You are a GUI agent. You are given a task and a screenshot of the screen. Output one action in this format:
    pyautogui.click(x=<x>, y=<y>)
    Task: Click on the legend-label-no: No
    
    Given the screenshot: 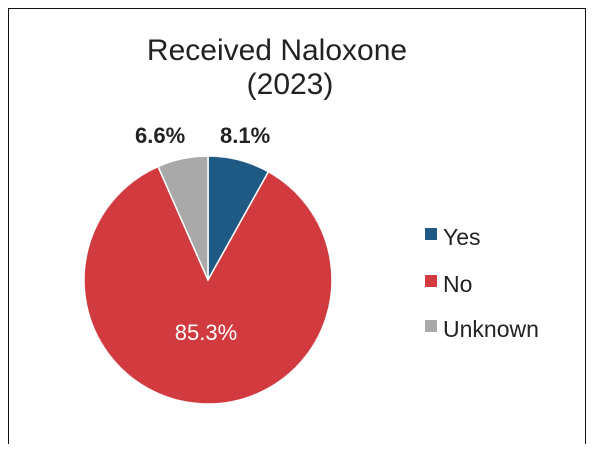 What is the action you would take?
    pyautogui.click(x=457, y=284)
    